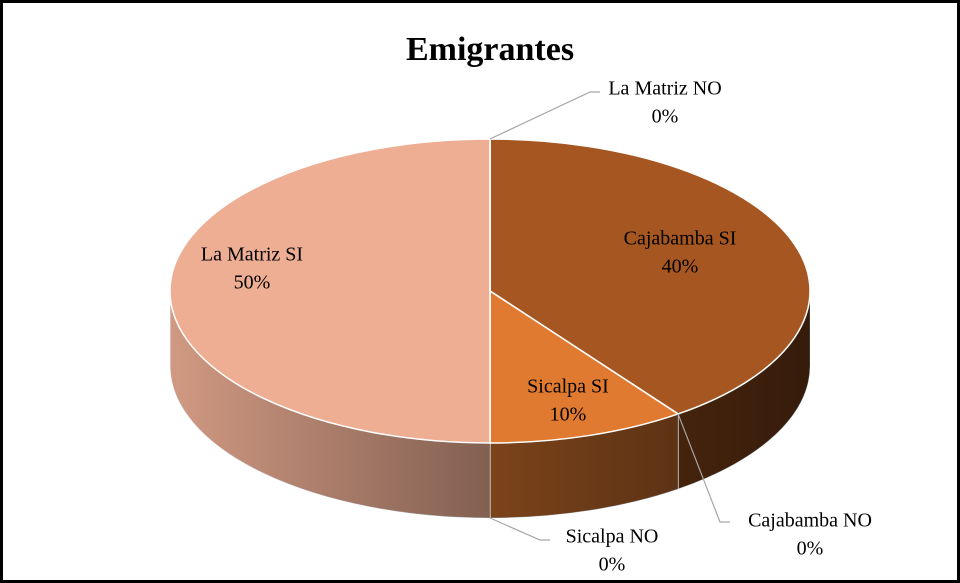 This screenshot has height=583, width=960. What do you see at coordinates (680, 267) in the screenshot?
I see `slice-value-label: 40%` at bounding box center [680, 267].